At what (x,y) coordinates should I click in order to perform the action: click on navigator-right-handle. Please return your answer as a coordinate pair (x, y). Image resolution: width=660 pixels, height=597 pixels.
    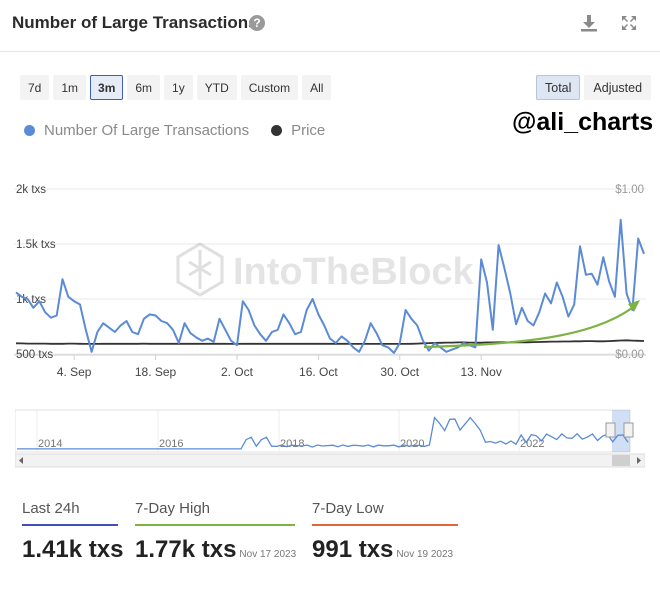
    Looking at the image, I should click on (628, 430).